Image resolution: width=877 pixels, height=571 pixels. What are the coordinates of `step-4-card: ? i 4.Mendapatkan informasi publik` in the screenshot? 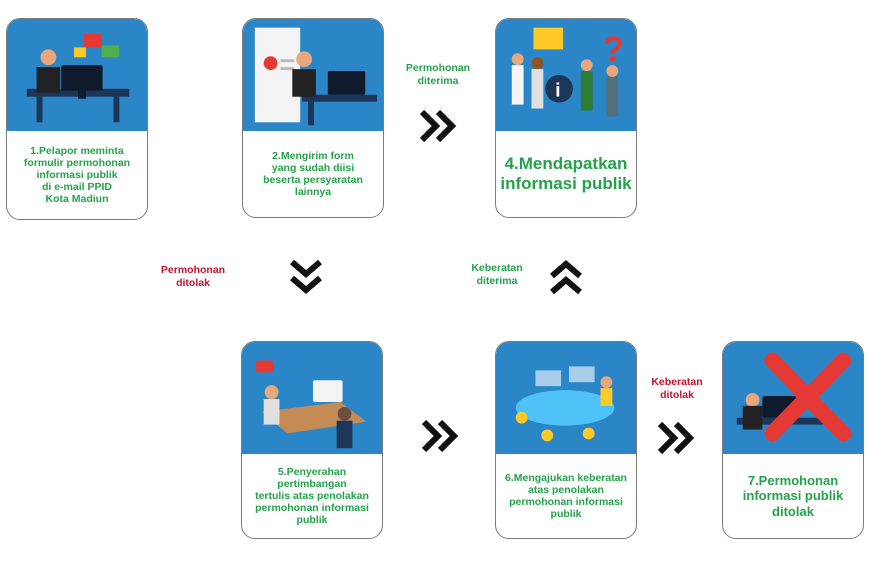 It's located at (566, 118).